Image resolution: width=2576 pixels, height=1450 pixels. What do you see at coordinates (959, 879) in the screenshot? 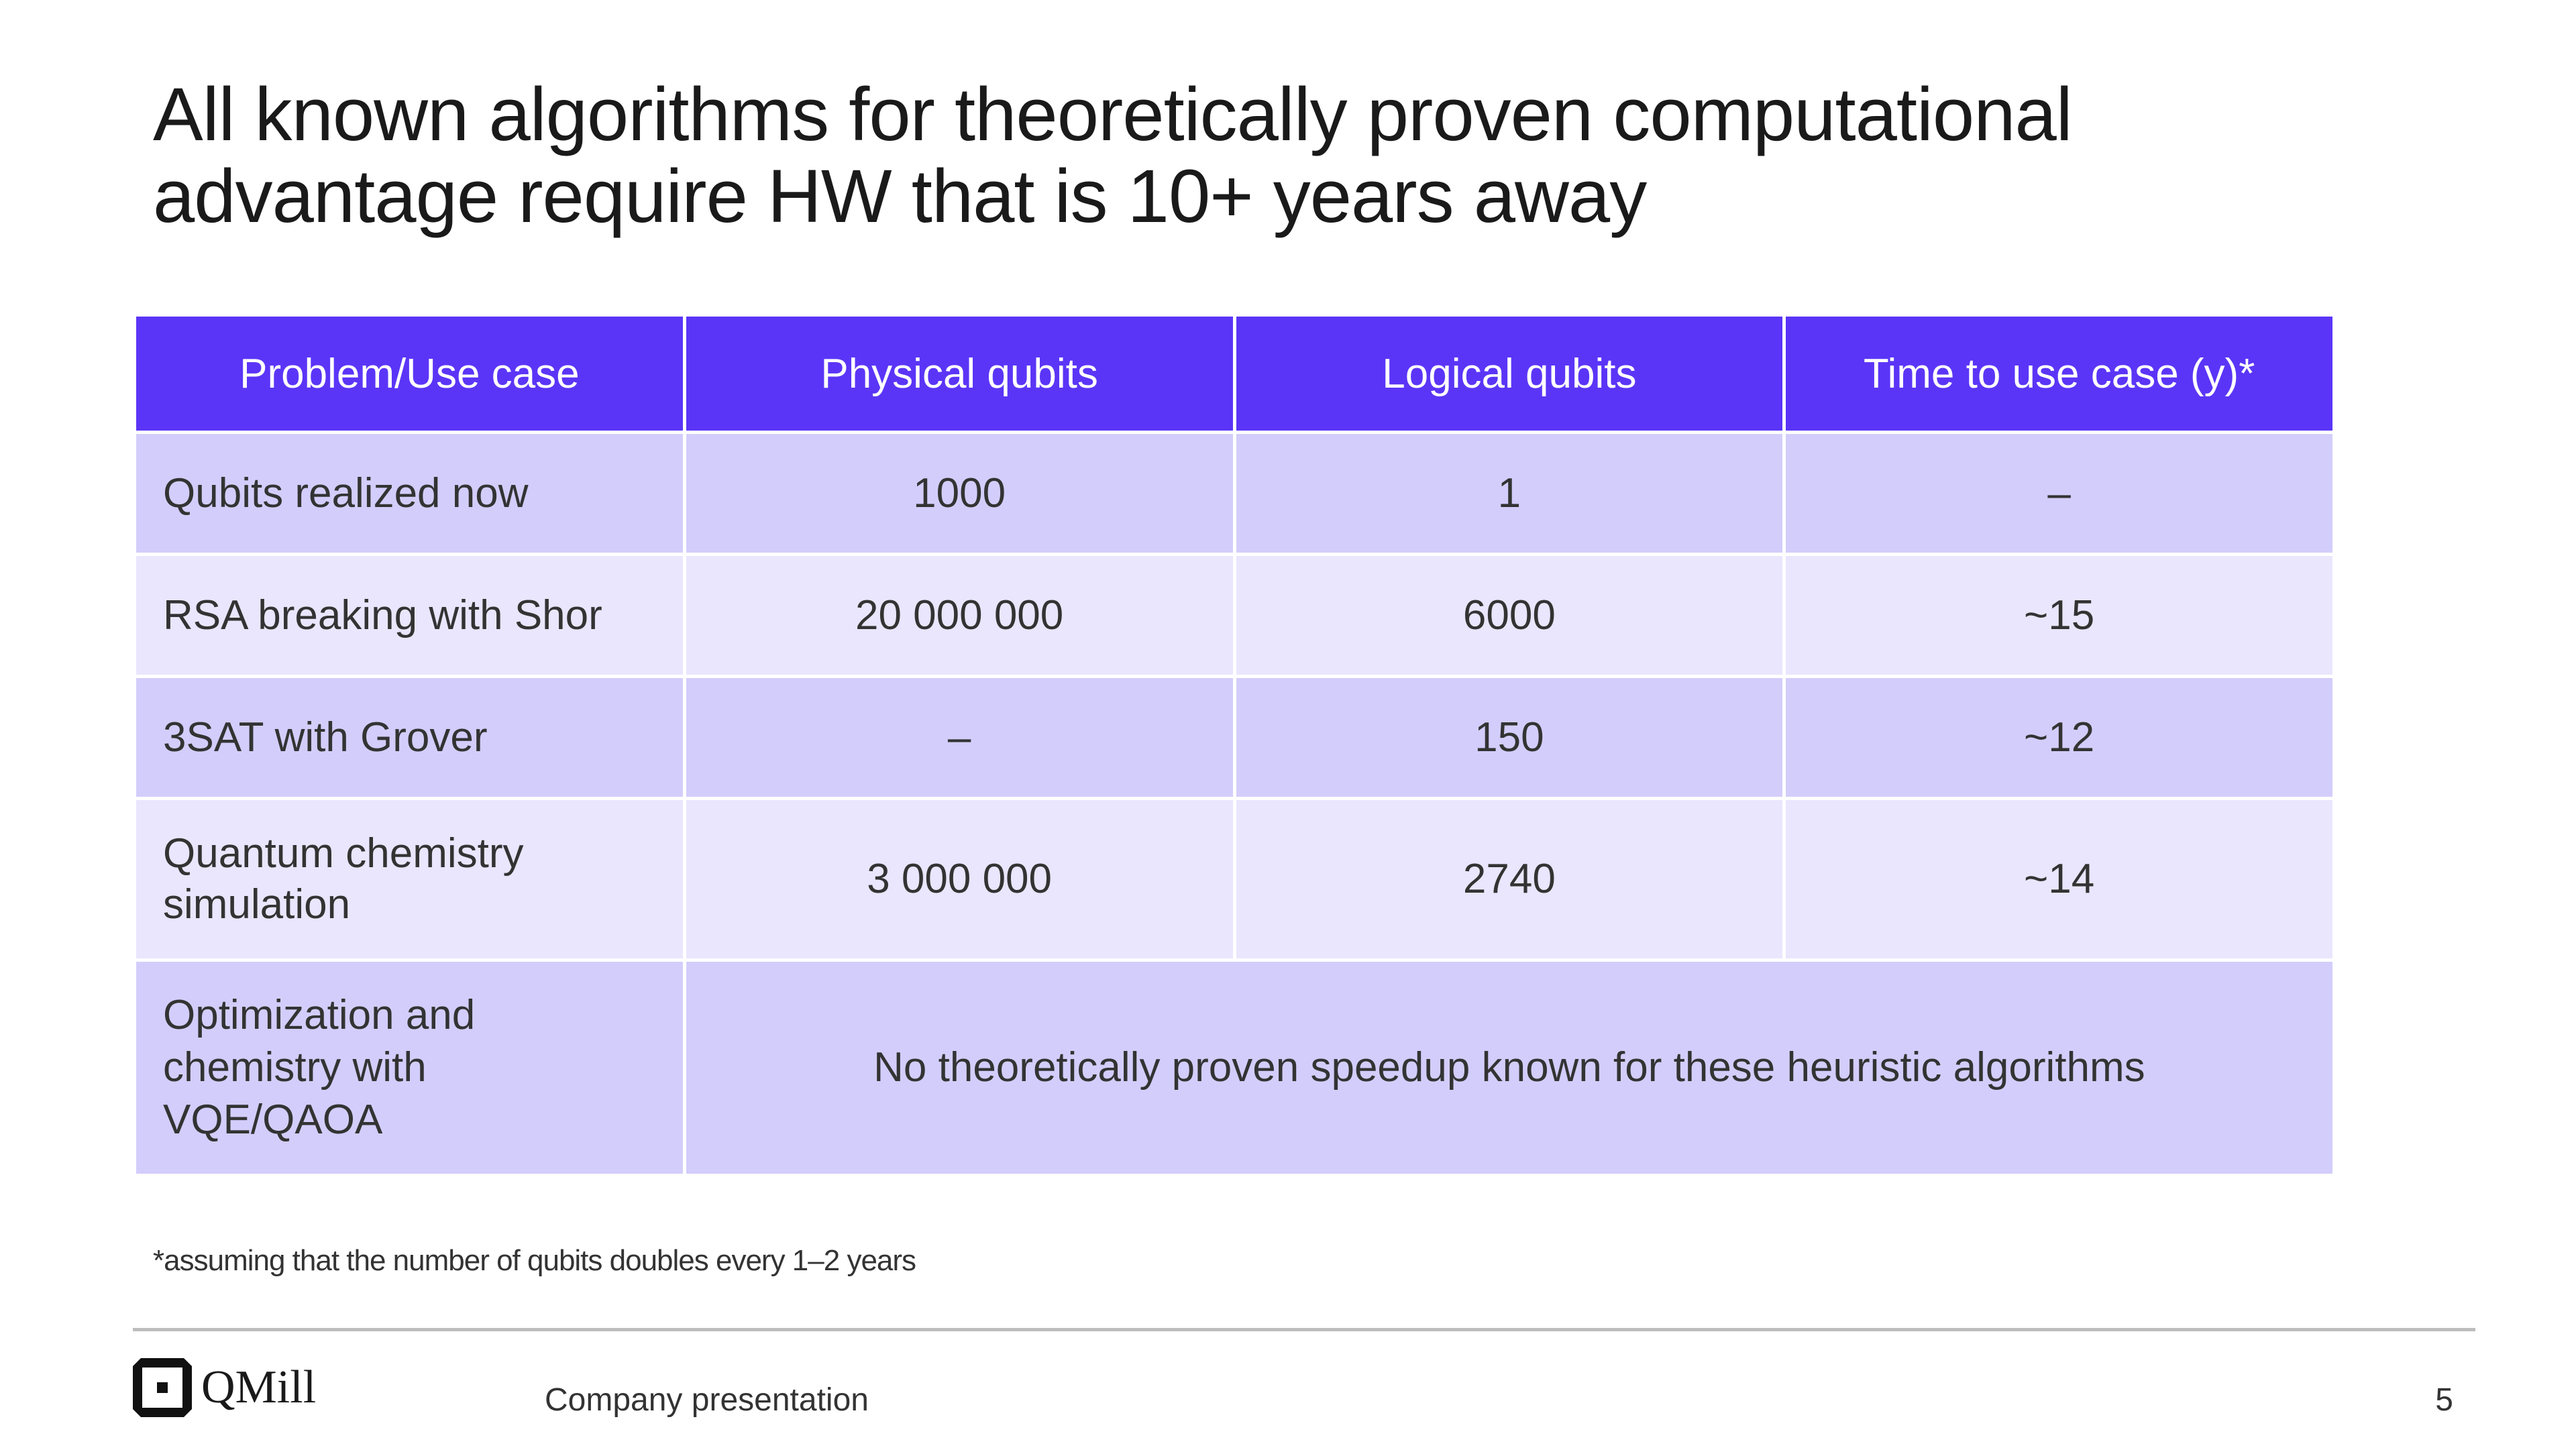
I see `cell-physical-qubits: 3 000 000` at bounding box center [959, 879].